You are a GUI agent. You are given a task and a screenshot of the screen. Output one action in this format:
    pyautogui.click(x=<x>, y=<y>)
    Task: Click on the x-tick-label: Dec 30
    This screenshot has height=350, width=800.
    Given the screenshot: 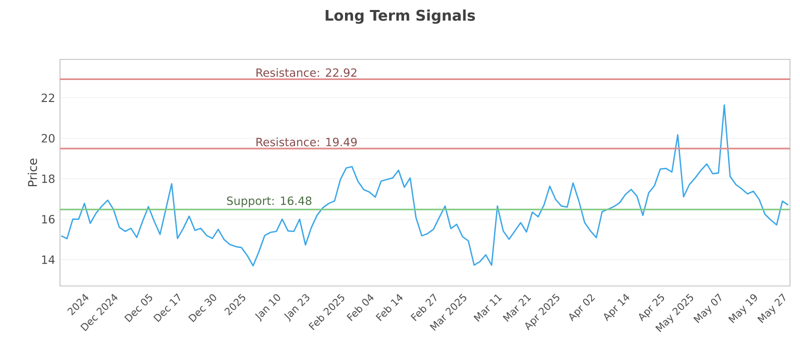 What is the action you would take?
    pyautogui.click(x=202, y=308)
    